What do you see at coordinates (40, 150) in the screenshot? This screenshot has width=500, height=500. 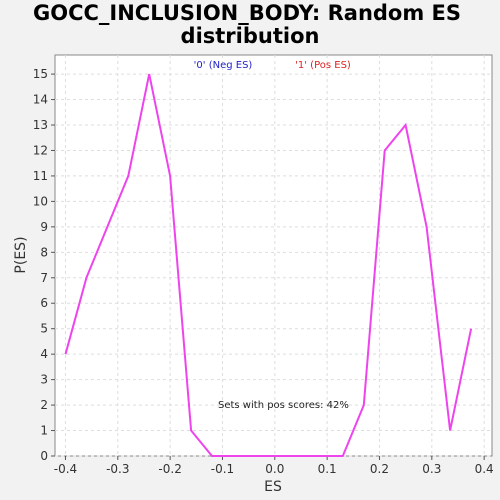 I see `y-tick-label: 12` at bounding box center [40, 150].